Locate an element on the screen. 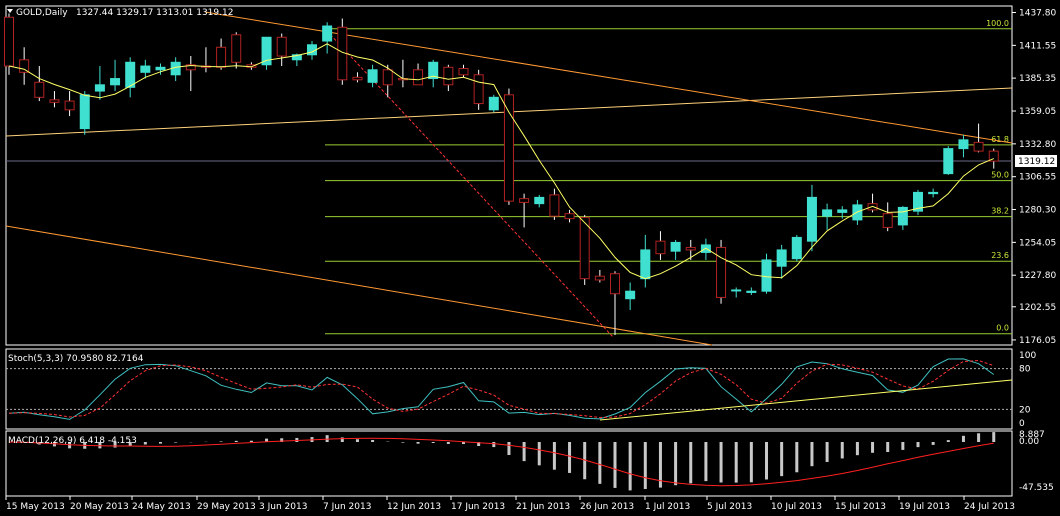 This screenshot has height=516, width=1060. date-label-10: 1 Jul 2013 is located at coordinates (667, 507).